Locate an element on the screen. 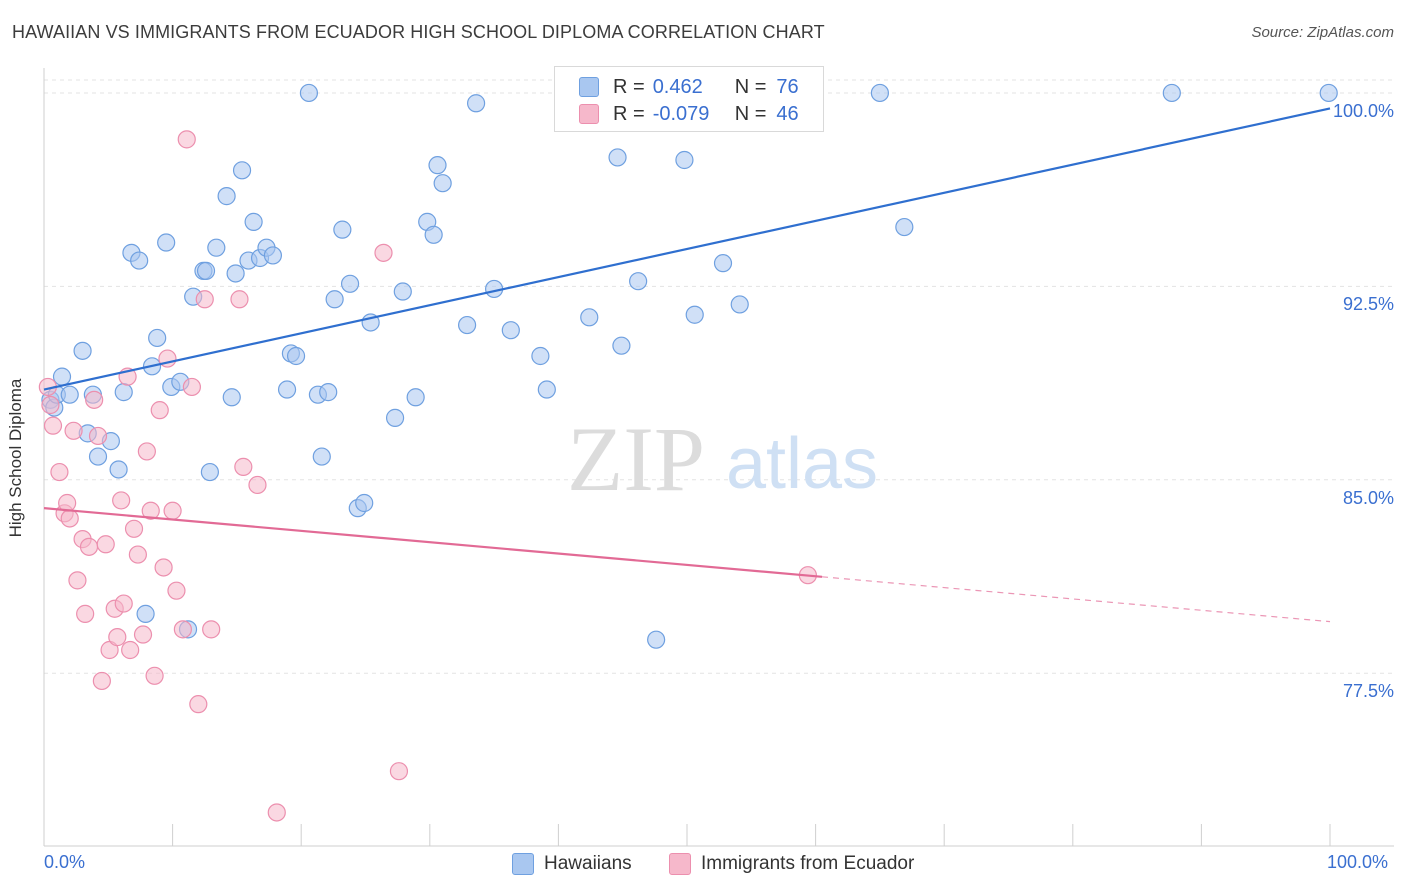 The image size is (1406, 892). legend-row-hawaiians: R = 0.462 N = 76 is located at coordinates (689, 87).